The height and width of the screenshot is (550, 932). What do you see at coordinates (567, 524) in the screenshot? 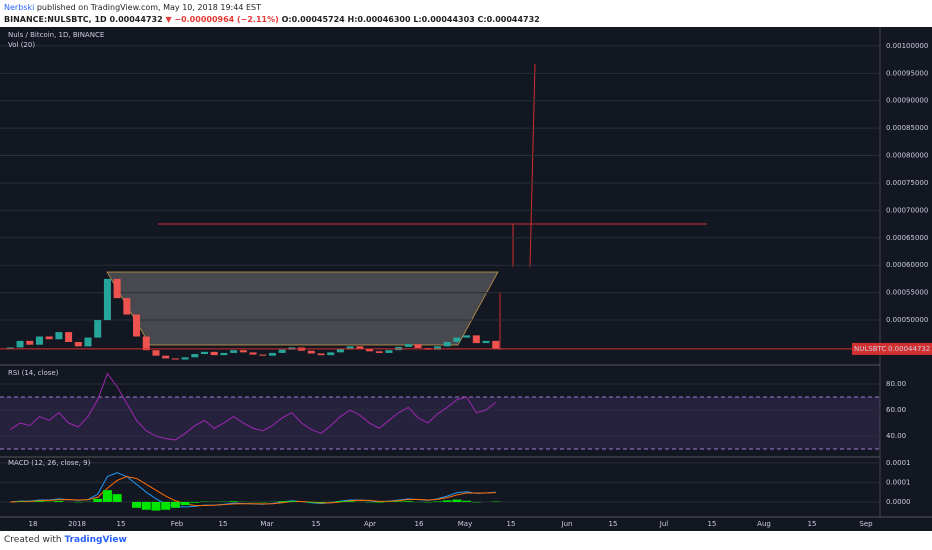
I see `x-tick-label: Jun` at bounding box center [567, 524].